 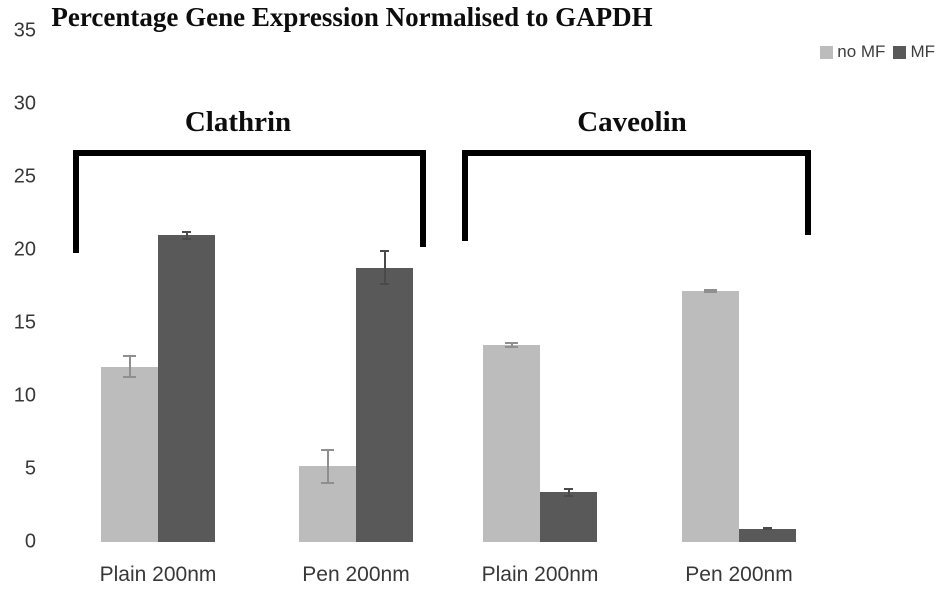 I want to click on category-label-caveolin-pen-200nm: Pen 200nm, so click(x=739, y=574).